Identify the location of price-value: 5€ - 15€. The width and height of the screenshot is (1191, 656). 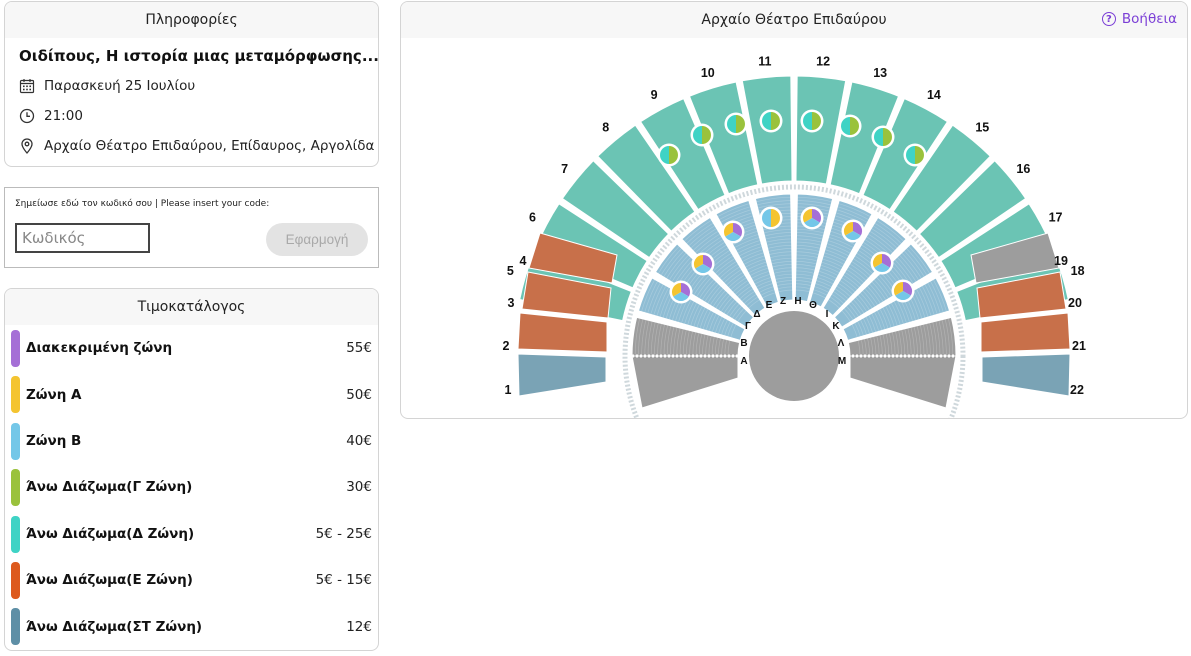
(343, 580).